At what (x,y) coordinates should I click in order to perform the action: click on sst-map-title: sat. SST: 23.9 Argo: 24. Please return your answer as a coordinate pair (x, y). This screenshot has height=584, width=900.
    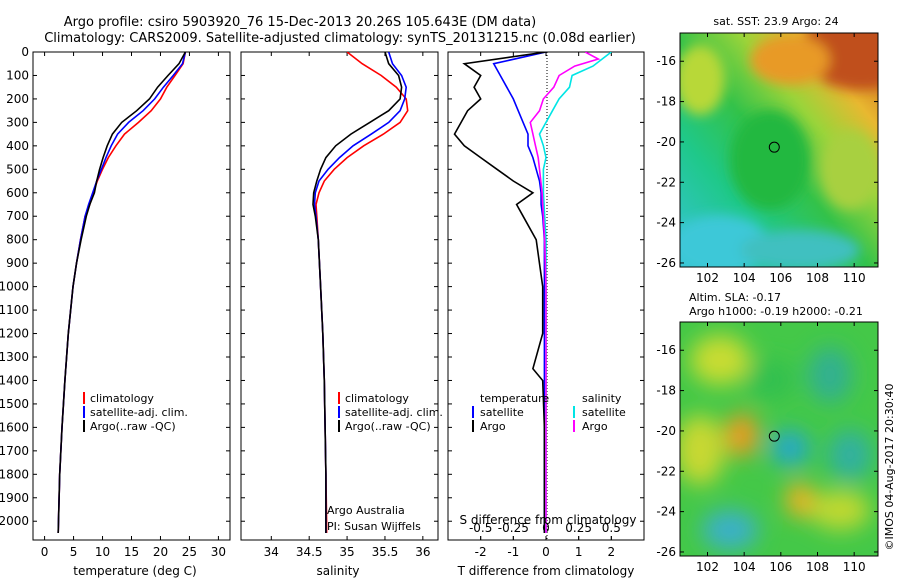
    Looking at the image, I should click on (775, 21).